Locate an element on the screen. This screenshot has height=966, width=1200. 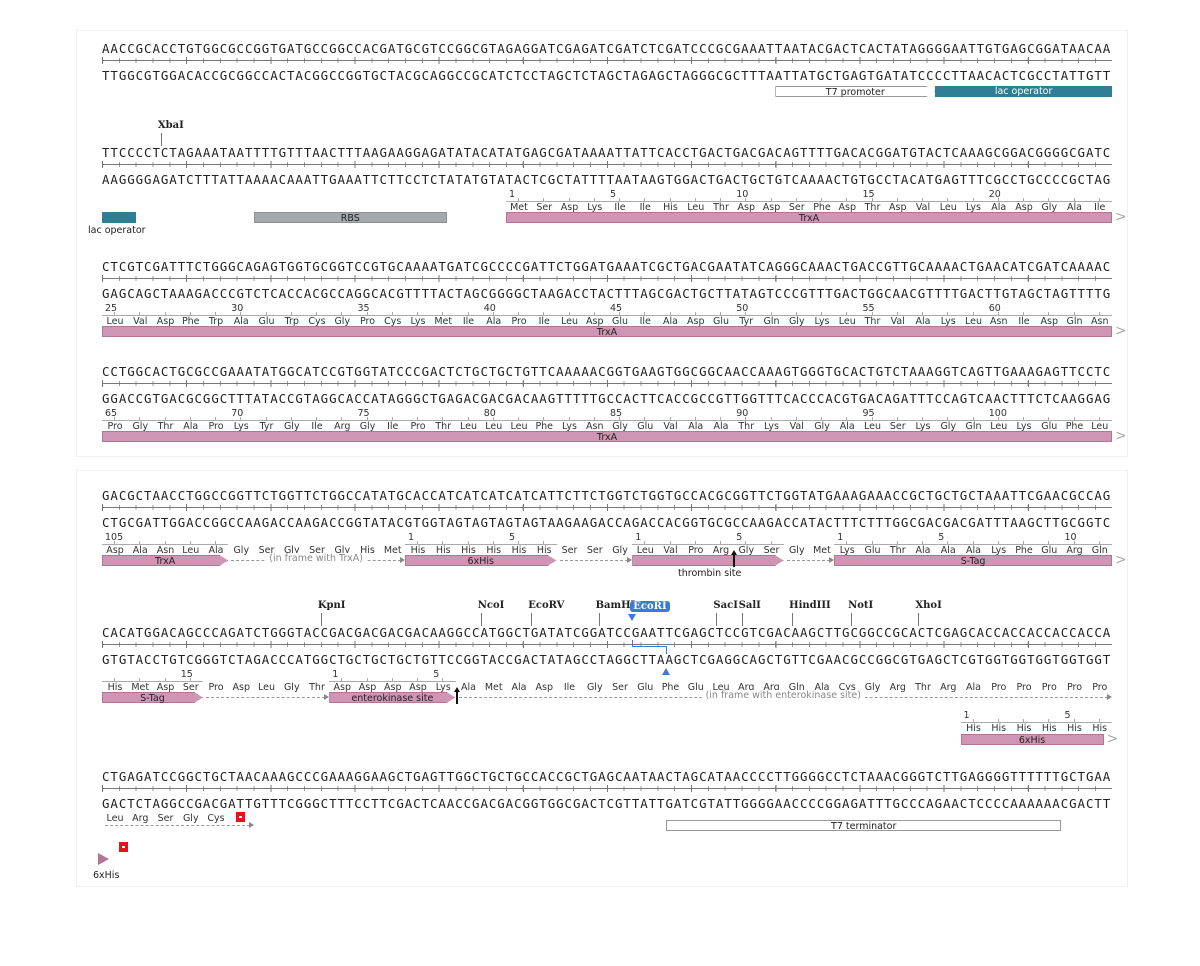
enzyme-site-xhoi: XhoI is located at coordinates (928, 605).